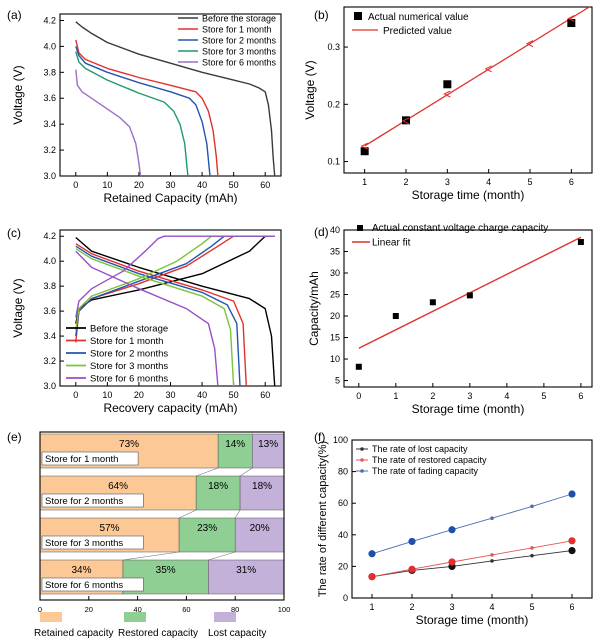  What do you see at coordinates (460, 228) in the screenshot?
I see `legend-label: Actual constant voltage charge capacity` at bounding box center [460, 228].